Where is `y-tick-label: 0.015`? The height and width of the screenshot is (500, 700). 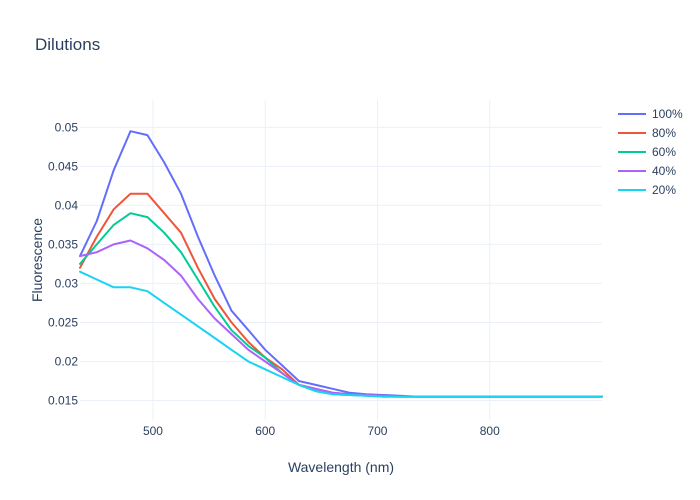
y-tick-label: 0.015 is located at coordinates (63, 400).